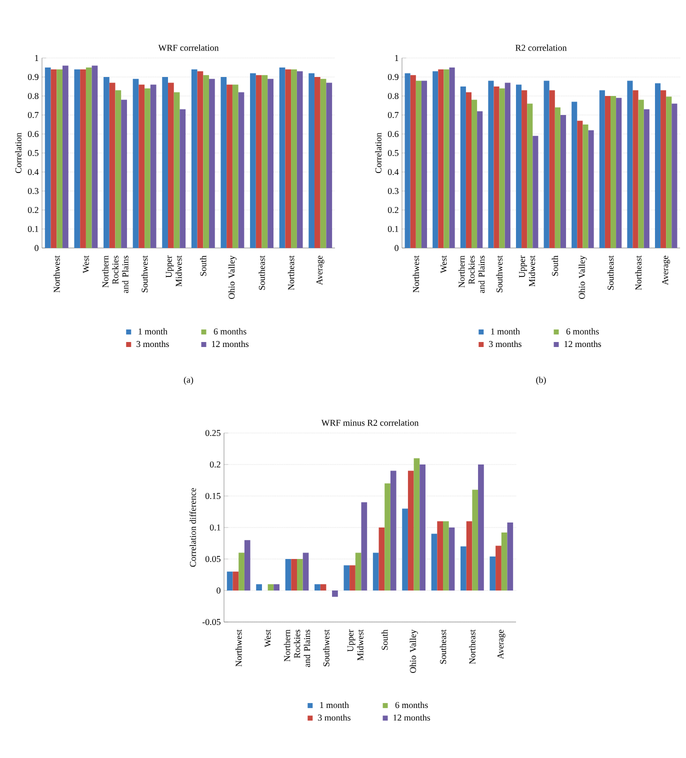 The image size is (686, 758). I want to click on y-tick-label: -0.05, so click(211, 622).